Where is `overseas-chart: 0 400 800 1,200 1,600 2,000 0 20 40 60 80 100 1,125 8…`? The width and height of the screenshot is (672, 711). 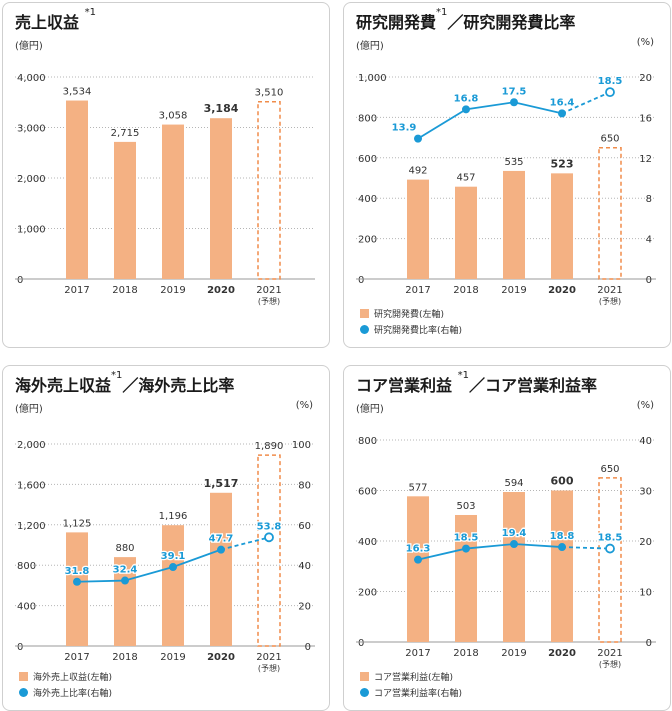 overseas-chart: 0 400 800 1,200 1,600 2,000 0 20 40 60 80 100 1,125 8… is located at coordinates (165, 556).